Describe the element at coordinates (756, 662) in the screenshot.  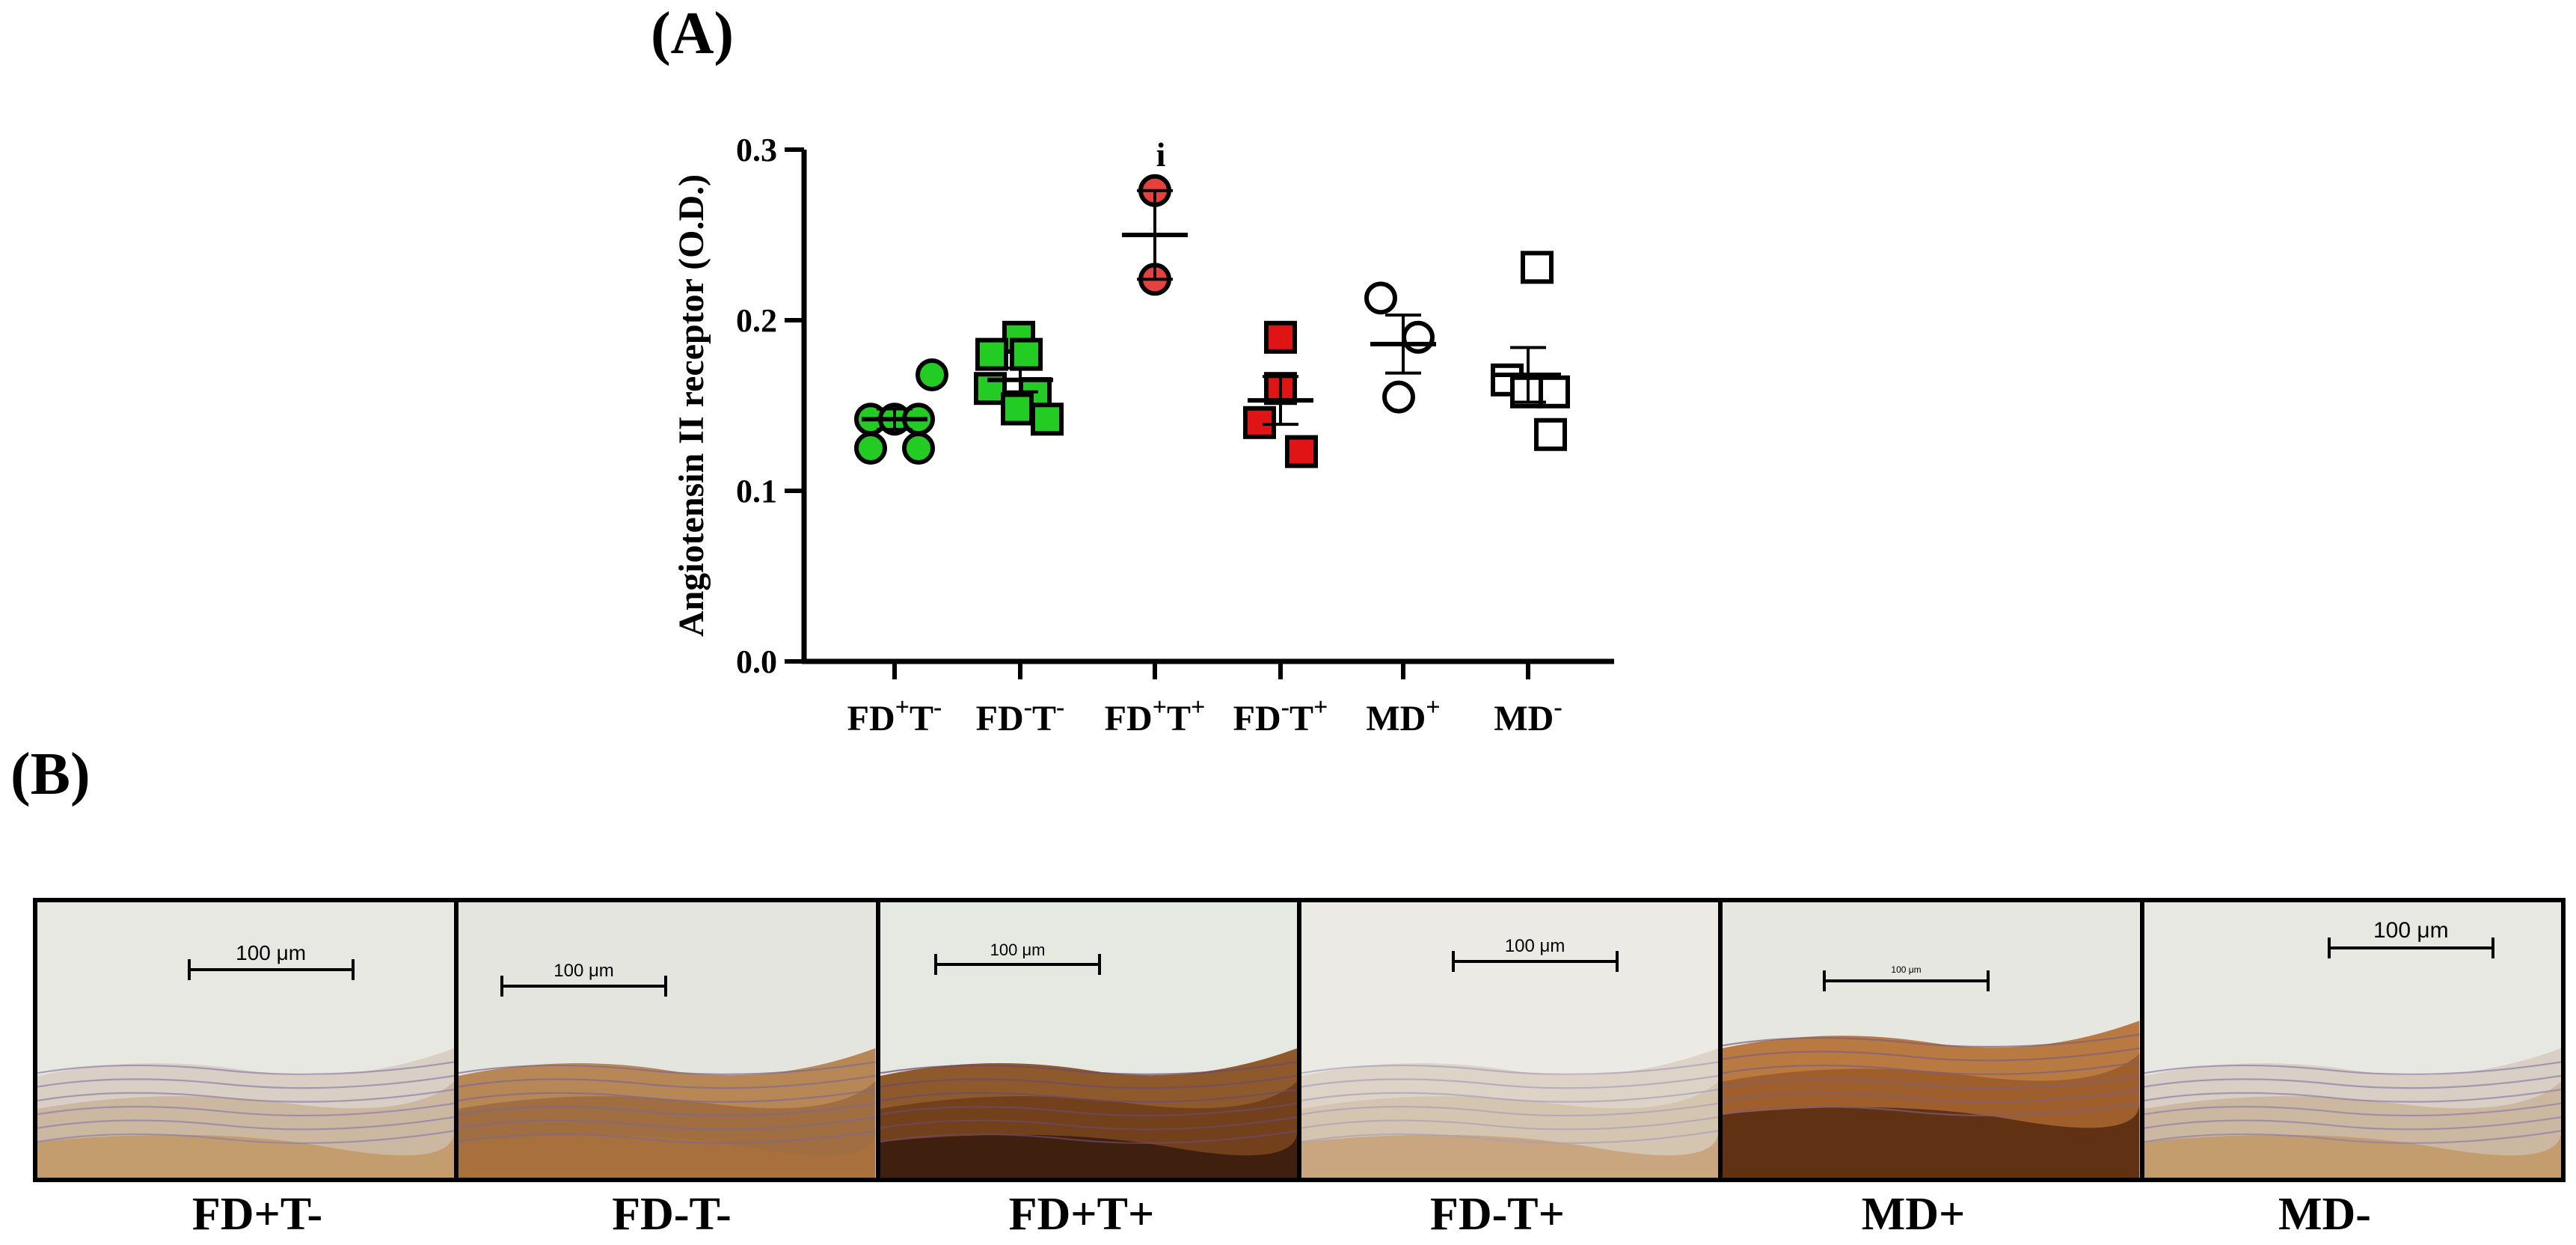
I see `y-tick-label: 0.0` at that location.